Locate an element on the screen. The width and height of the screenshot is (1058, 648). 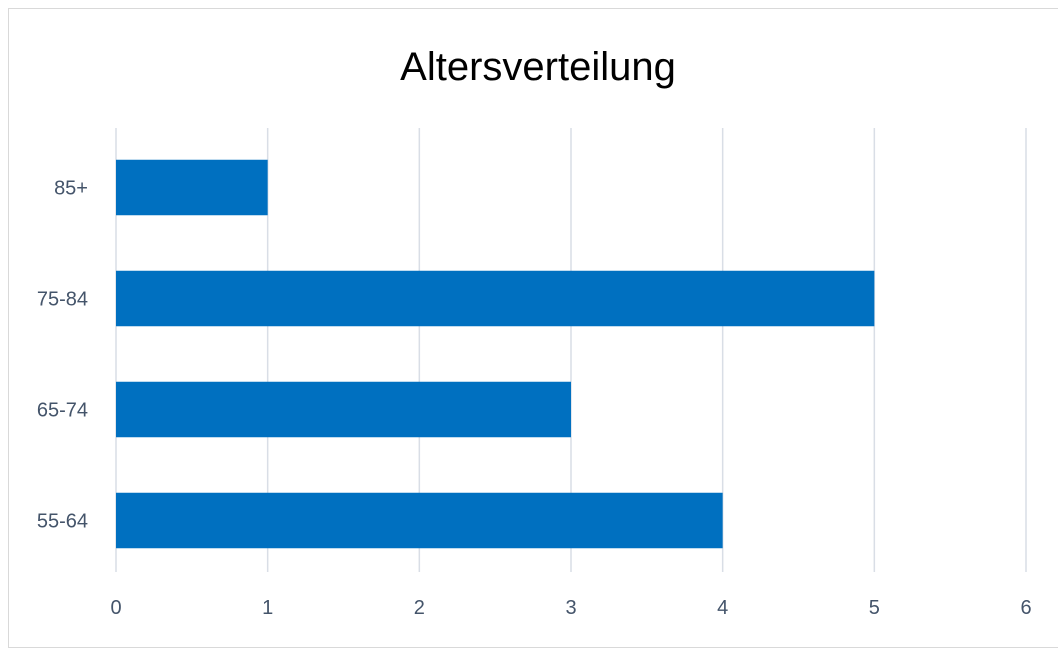
y-tick-label: 75-84 is located at coordinates (62, 300).